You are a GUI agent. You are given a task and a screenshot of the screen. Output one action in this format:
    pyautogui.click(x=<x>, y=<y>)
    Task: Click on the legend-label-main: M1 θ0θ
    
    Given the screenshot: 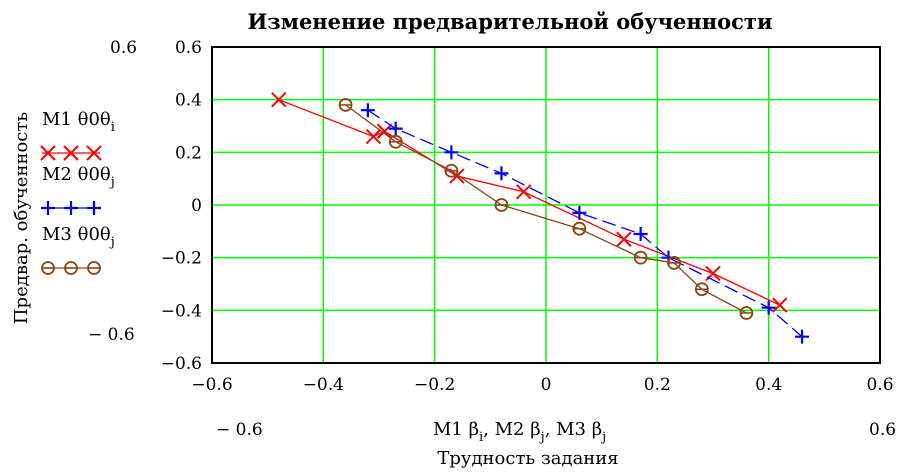 What is the action you would take?
    pyautogui.click(x=76, y=119)
    